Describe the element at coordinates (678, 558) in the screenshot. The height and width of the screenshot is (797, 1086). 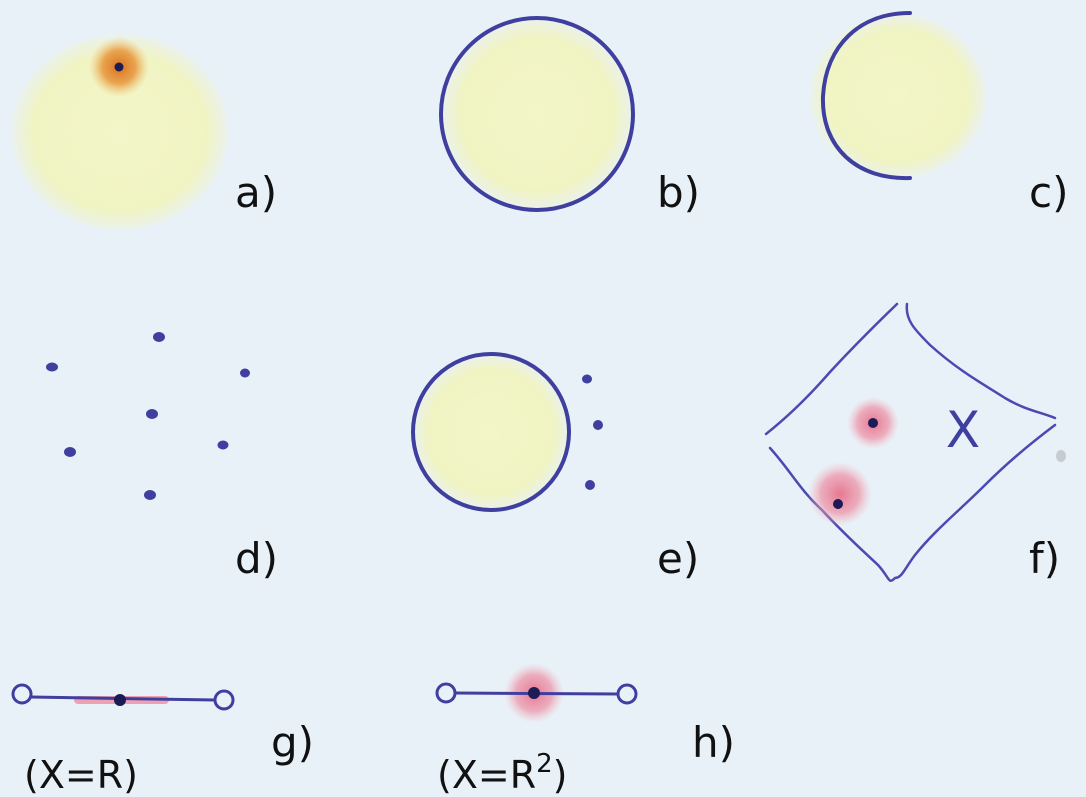
I see `panel-e-label: e)` at that location.